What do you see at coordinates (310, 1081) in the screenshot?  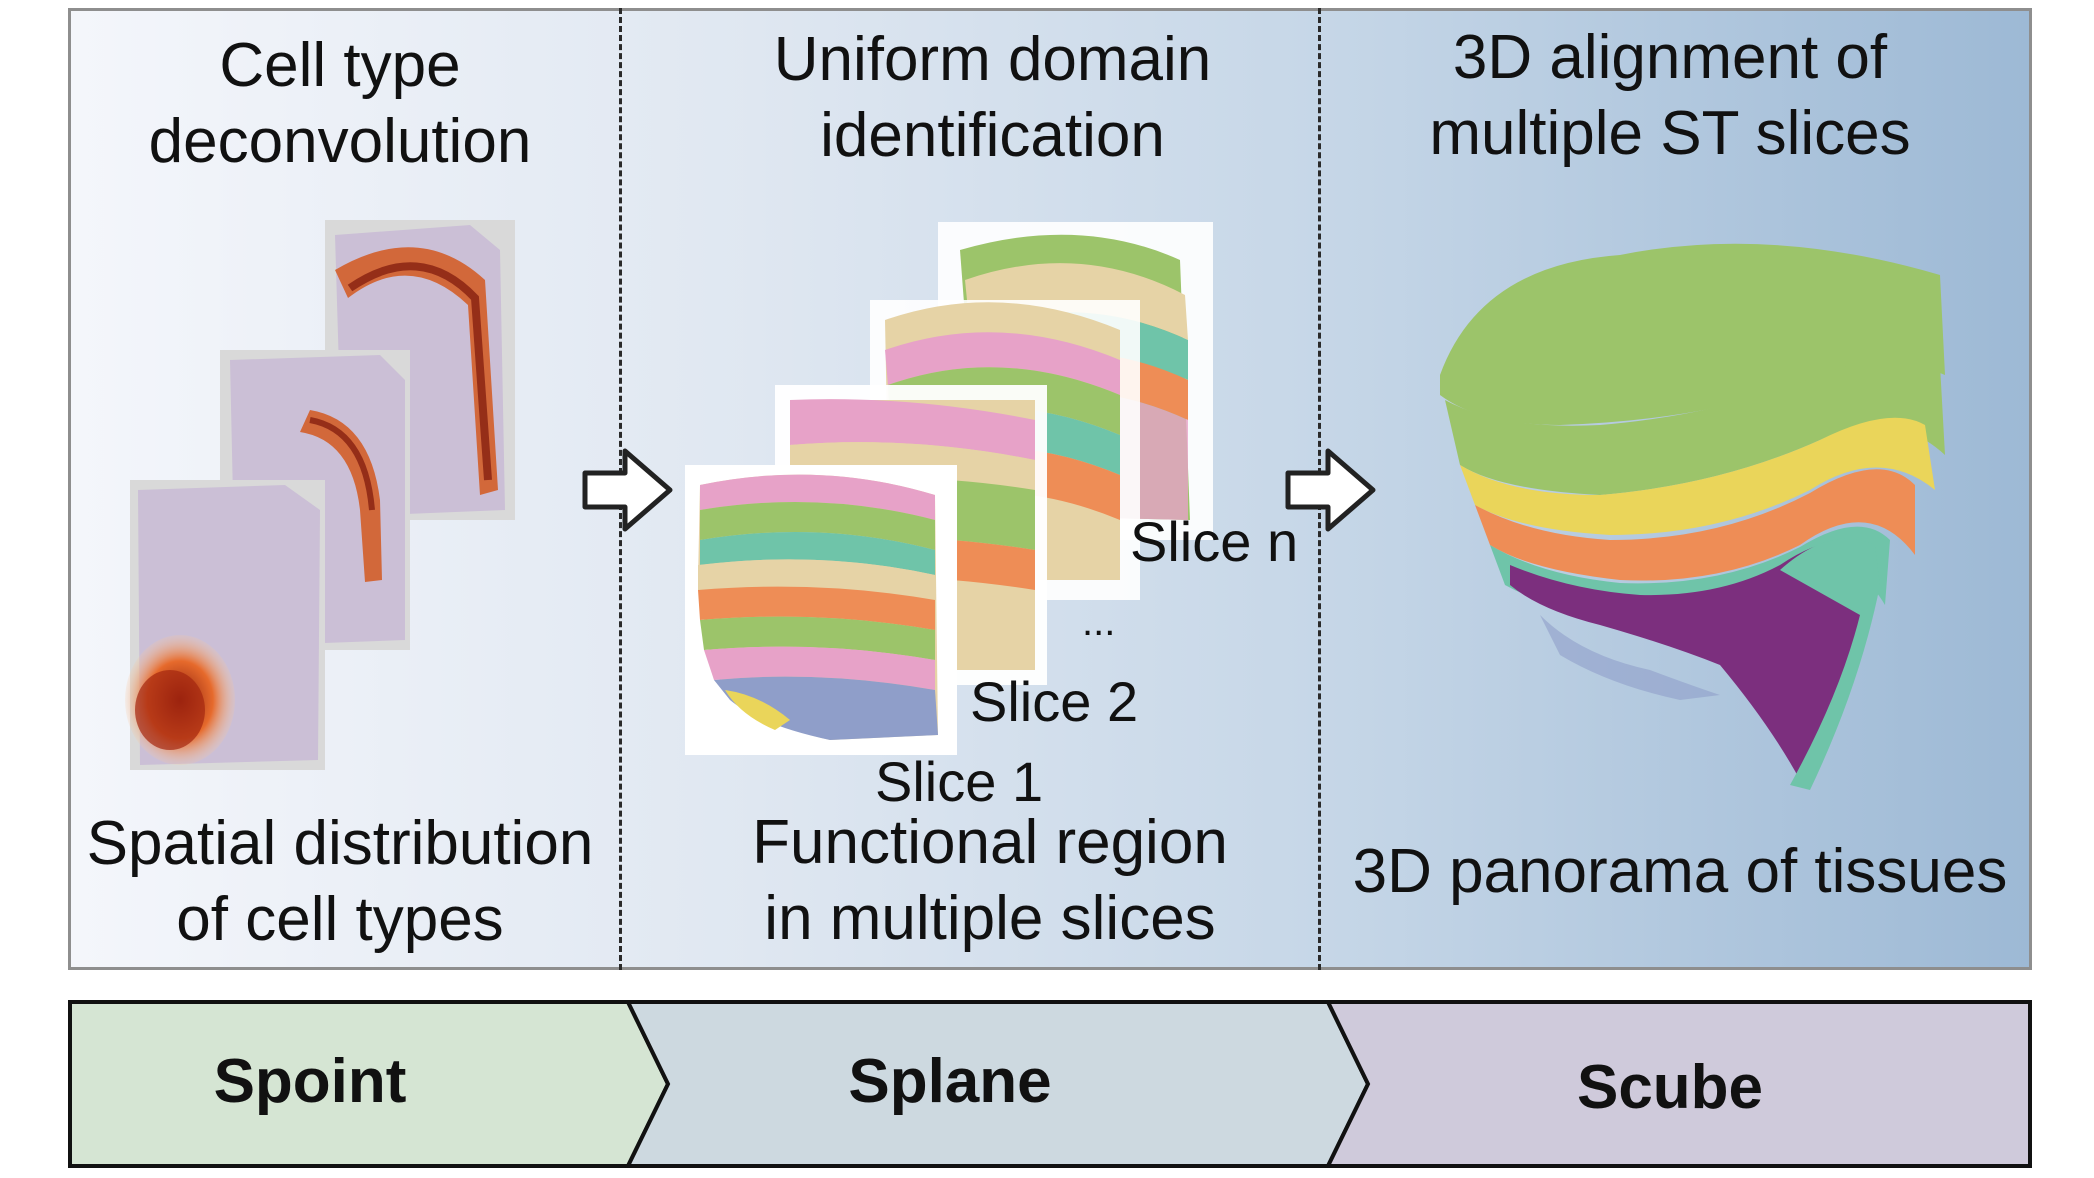 I see `stage-spoint-label: Spoint` at bounding box center [310, 1081].